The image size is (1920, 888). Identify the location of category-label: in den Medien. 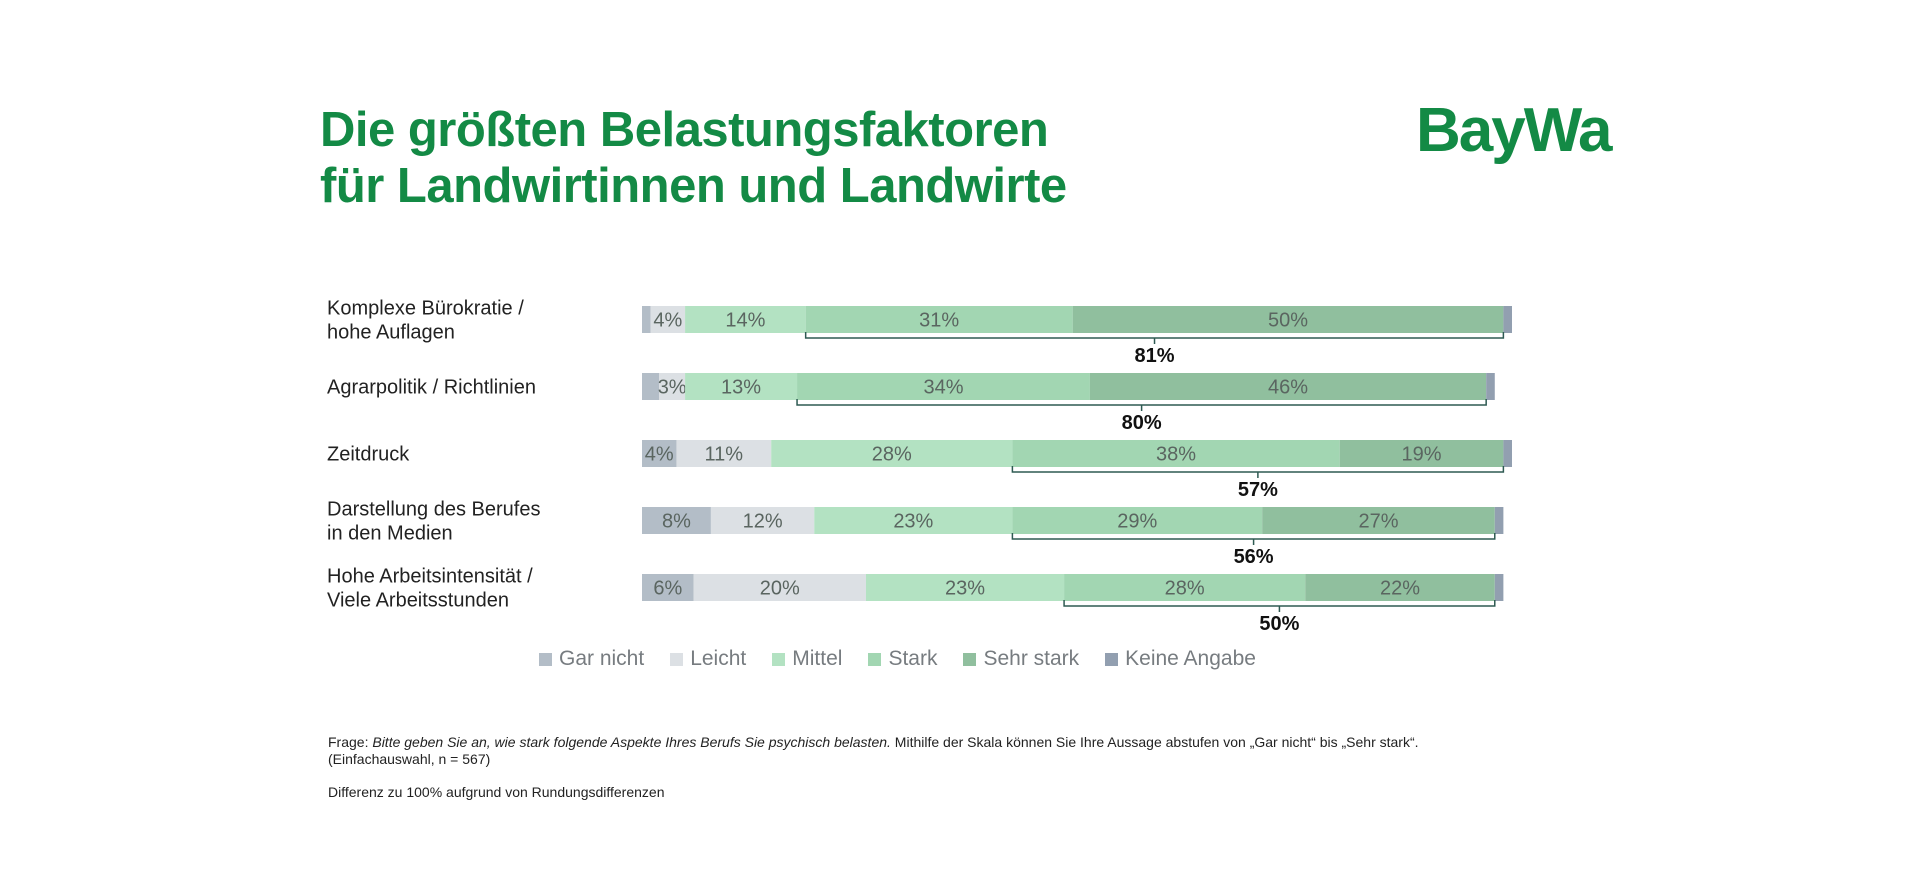
(390, 534).